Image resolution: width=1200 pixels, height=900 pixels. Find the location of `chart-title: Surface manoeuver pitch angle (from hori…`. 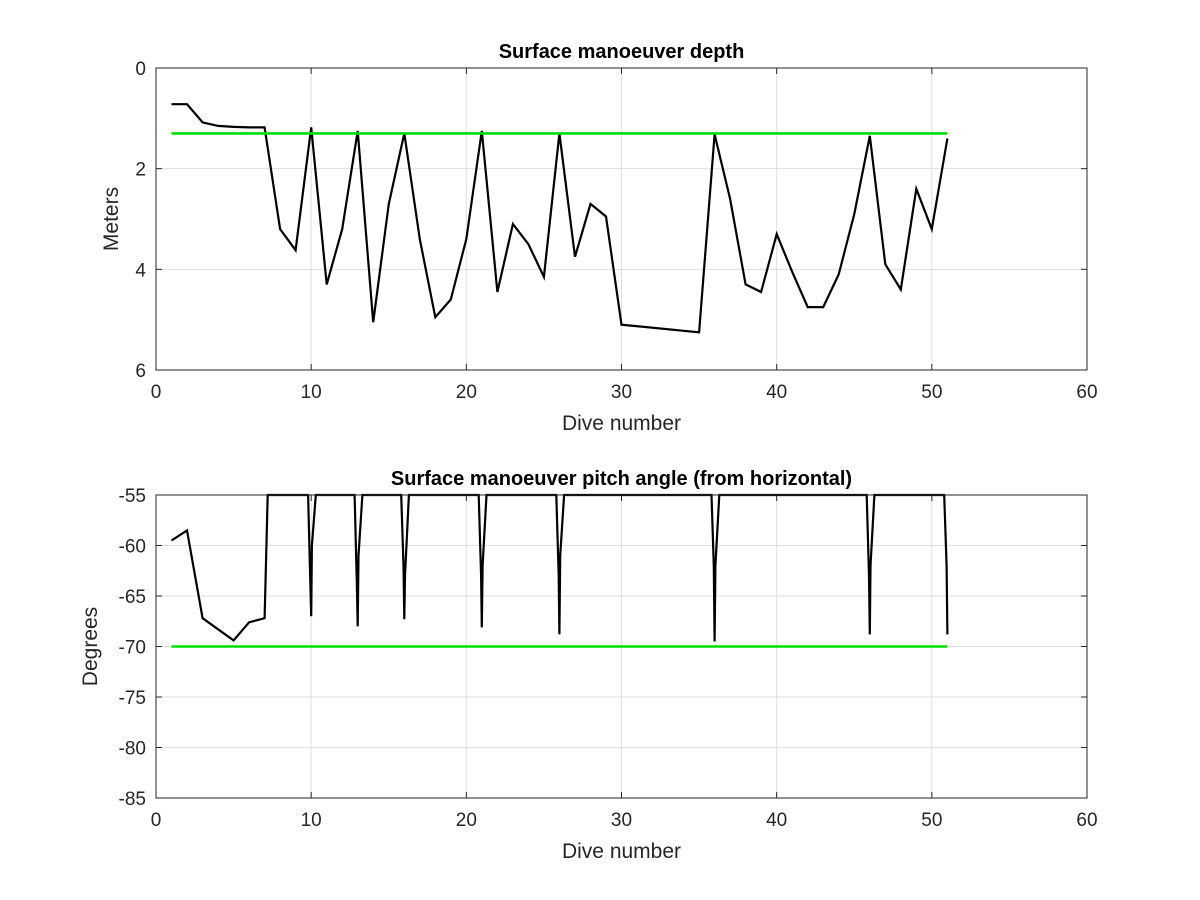

chart-title: Surface manoeuver pitch angle (from hori… is located at coordinates (621, 479).